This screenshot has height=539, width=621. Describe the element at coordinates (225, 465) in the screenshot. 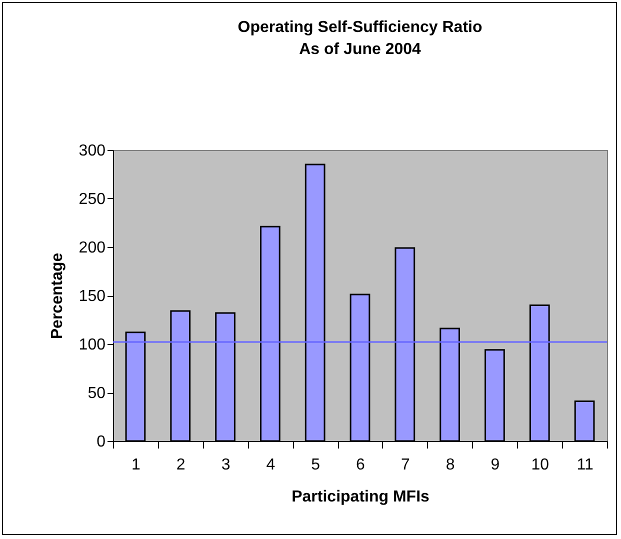

I see `x-tick-label: 3` at that location.